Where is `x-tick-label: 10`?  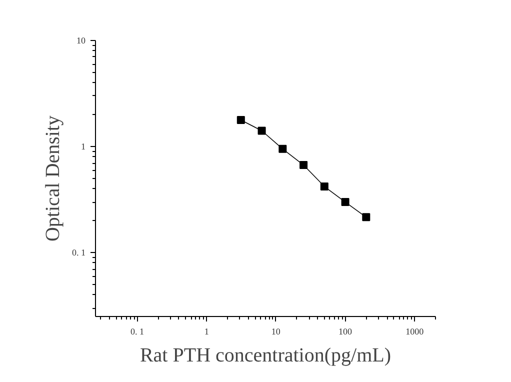 x-tick-label: 10 is located at coordinates (276, 331).